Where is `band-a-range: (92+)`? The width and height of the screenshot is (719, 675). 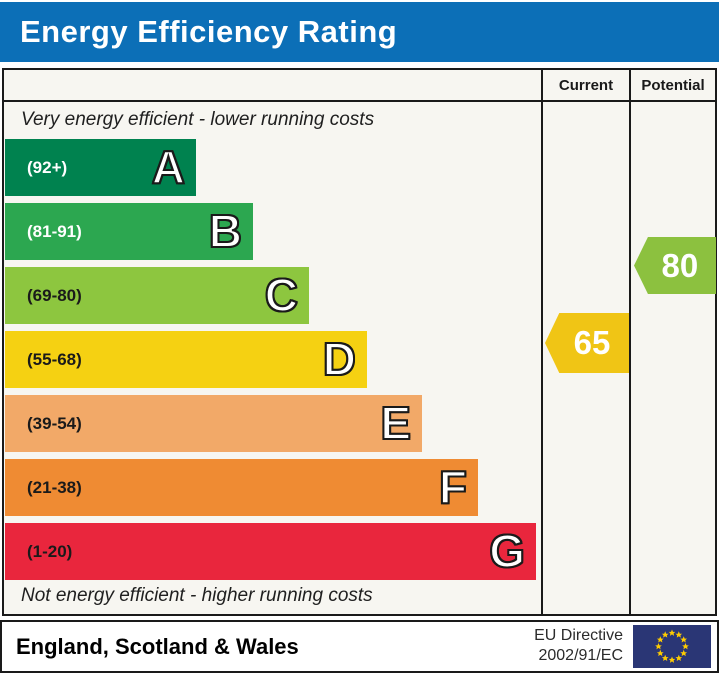 band-a-range: (92+) is located at coordinates (47, 167).